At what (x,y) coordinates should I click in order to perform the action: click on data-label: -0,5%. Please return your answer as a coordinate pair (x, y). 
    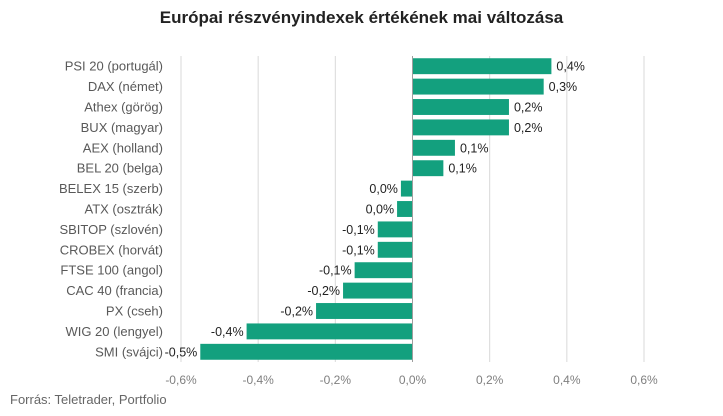
    Looking at the image, I should click on (181, 352).